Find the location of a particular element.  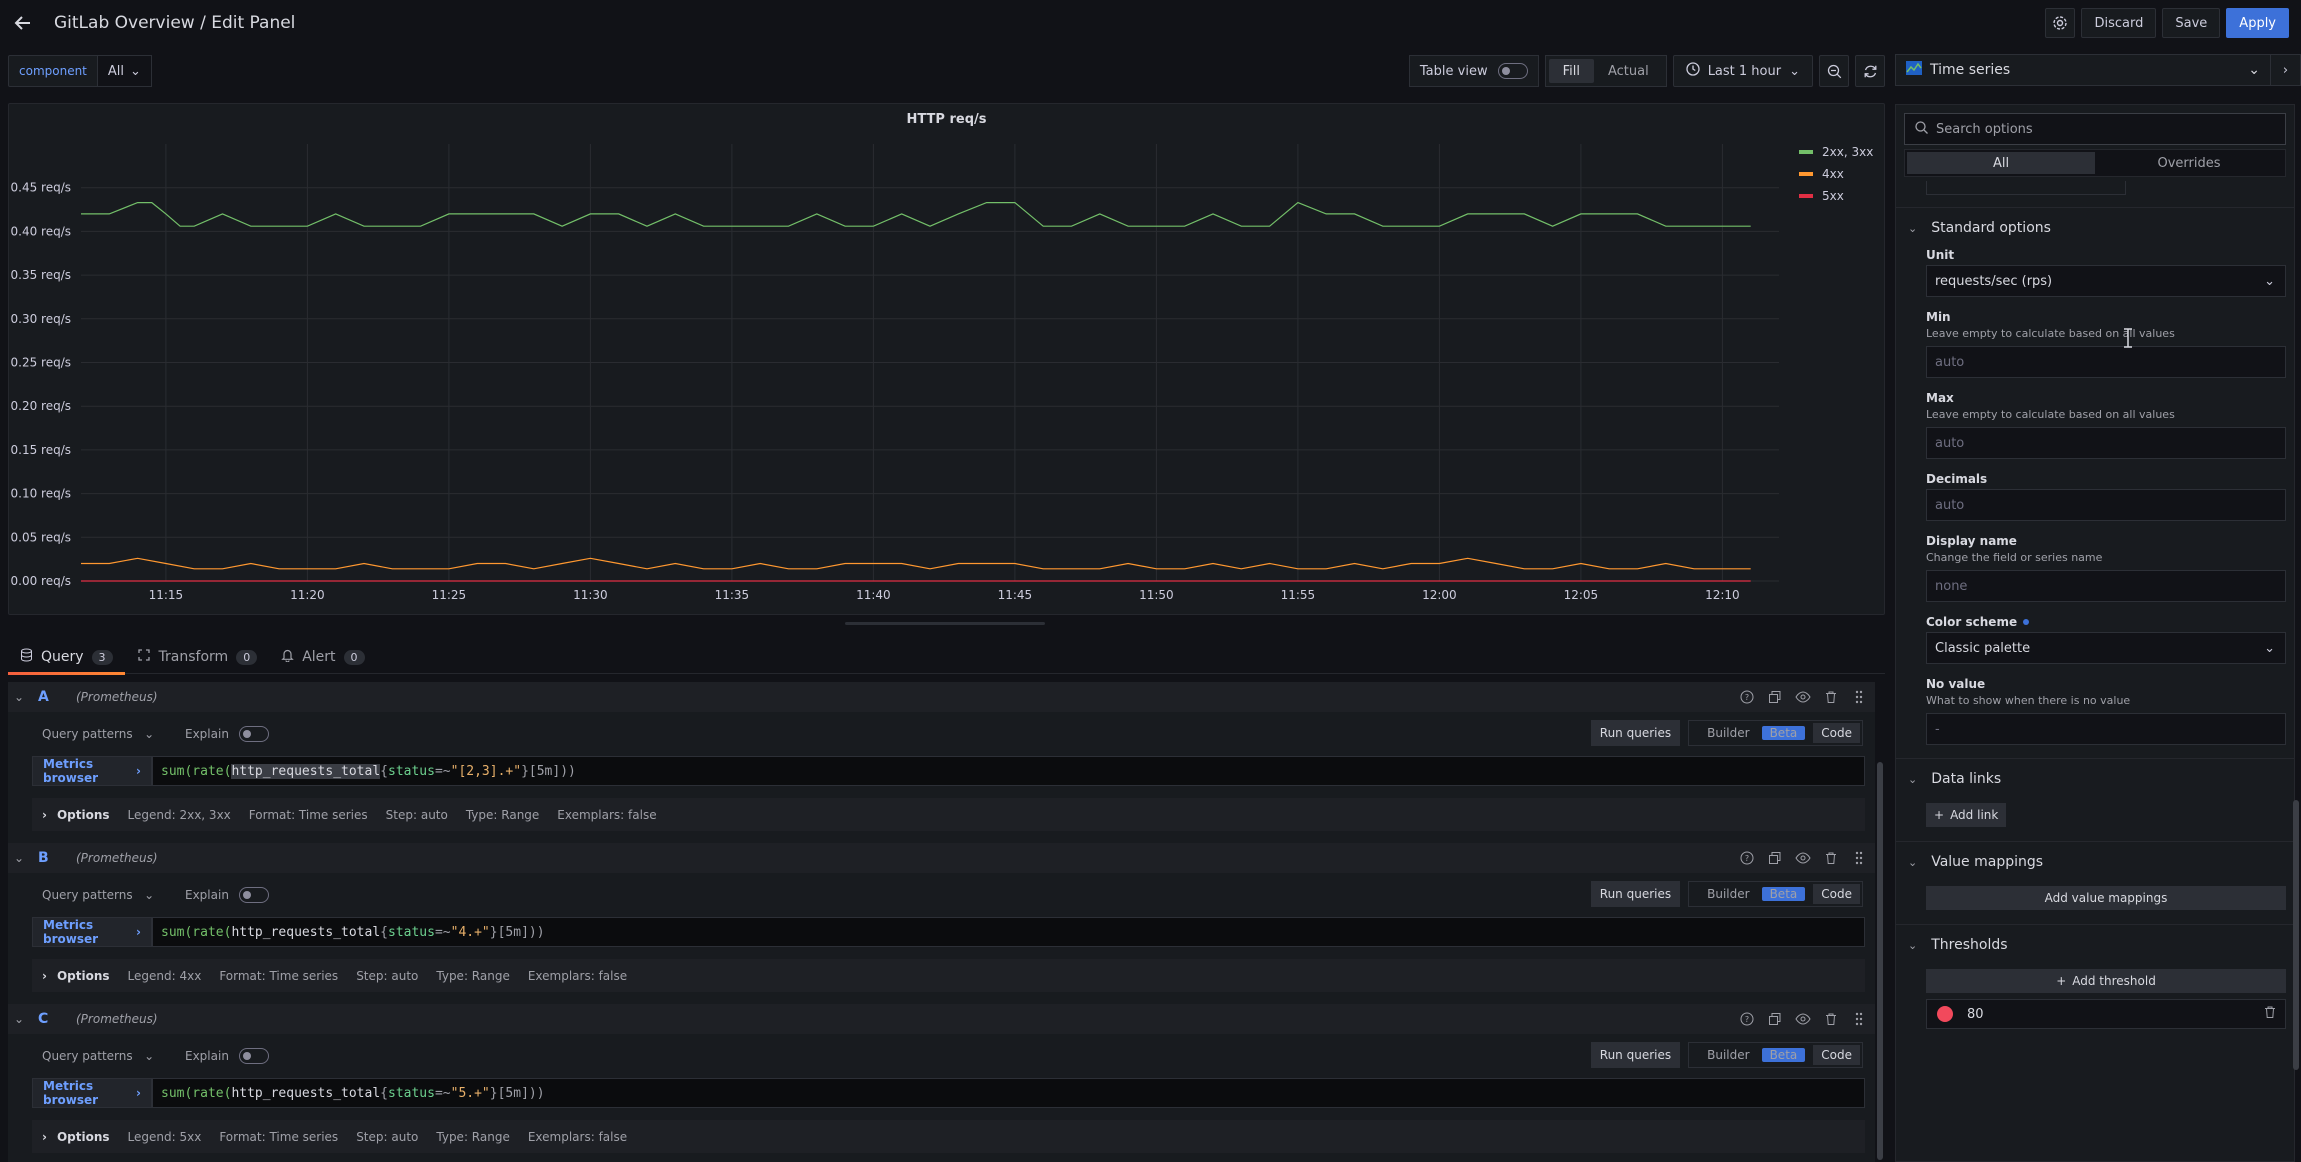

query-letter: B is located at coordinates (43, 858).